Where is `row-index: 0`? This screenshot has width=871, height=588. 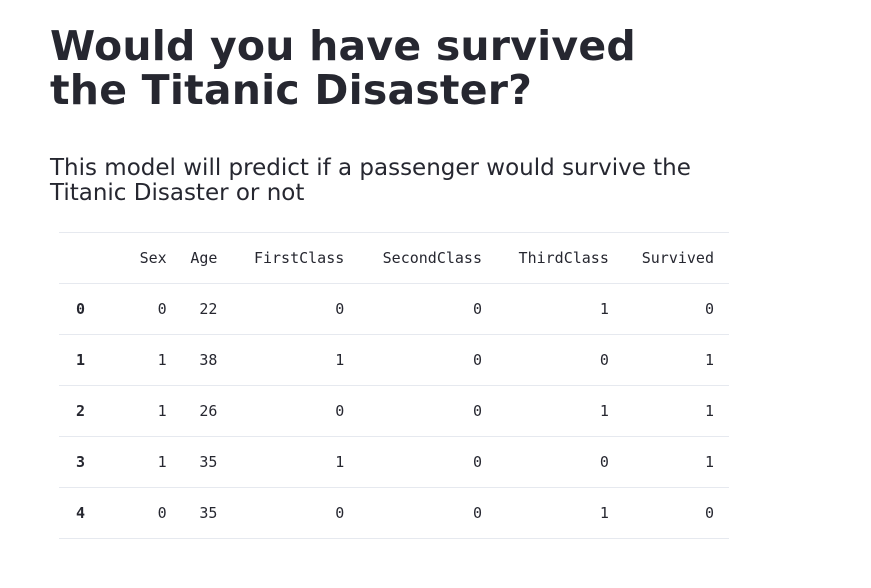 row-index: 0 is located at coordinates (95, 309).